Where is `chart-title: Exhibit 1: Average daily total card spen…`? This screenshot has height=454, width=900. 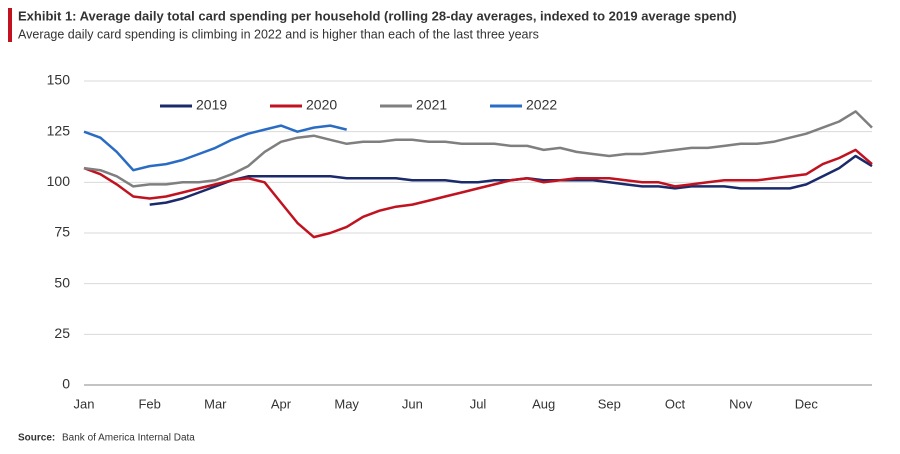 chart-title: Exhibit 1: Average daily total card spen… is located at coordinates (377, 15).